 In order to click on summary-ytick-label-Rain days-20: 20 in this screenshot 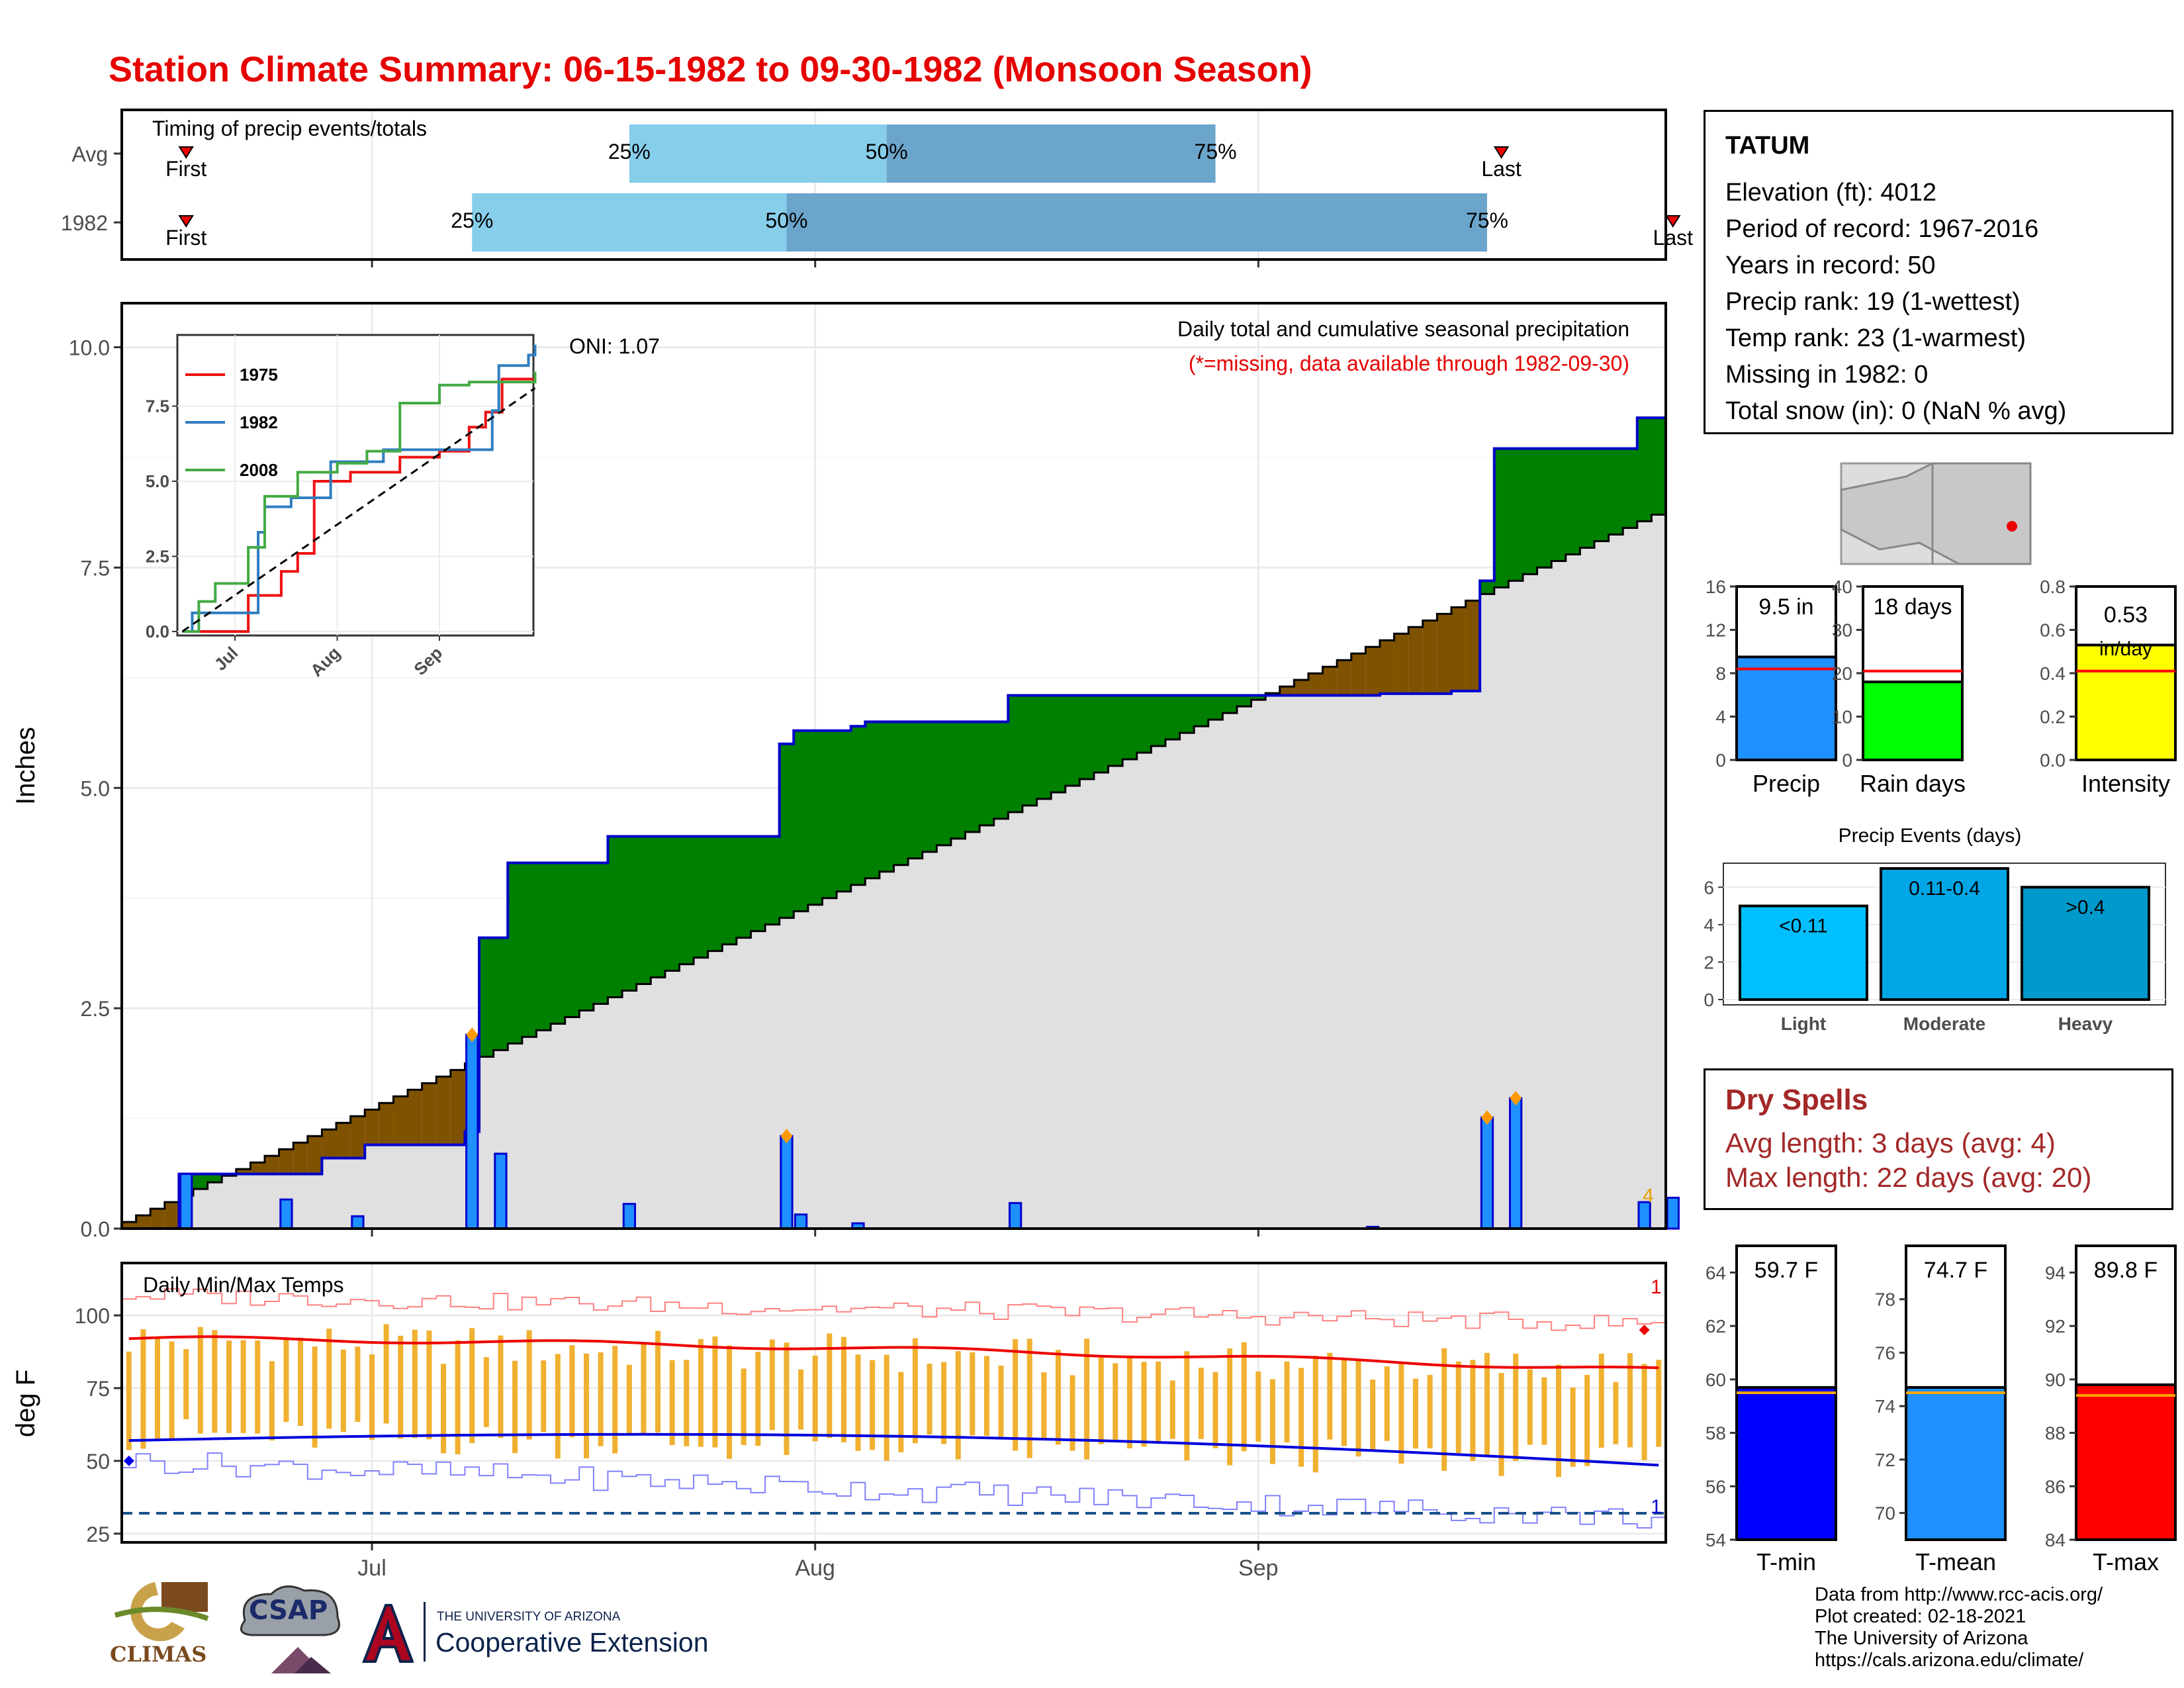, I will do `click(1842, 673)`.